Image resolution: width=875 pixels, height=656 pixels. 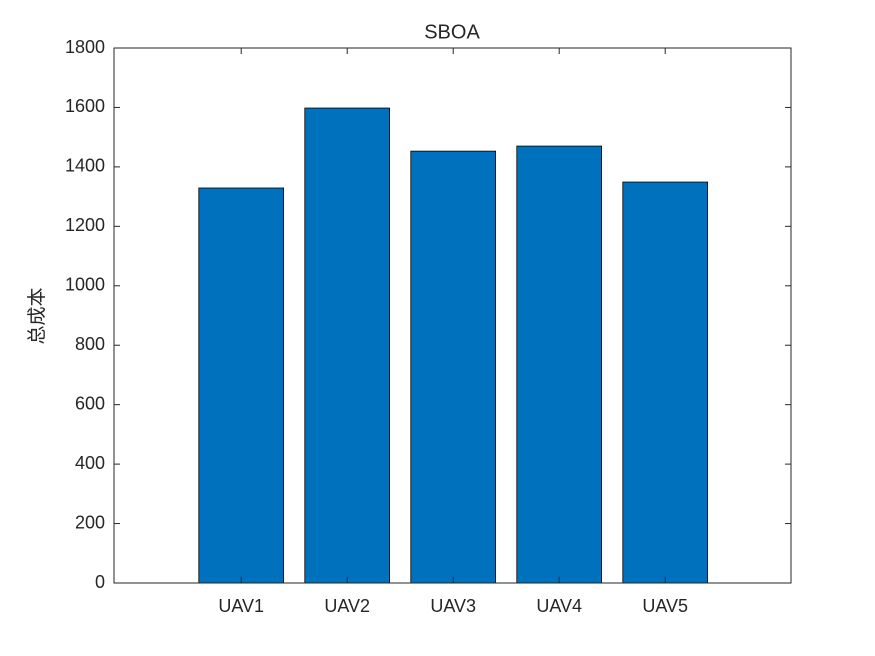 I want to click on y-tick-label: 1400, so click(x=85, y=166).